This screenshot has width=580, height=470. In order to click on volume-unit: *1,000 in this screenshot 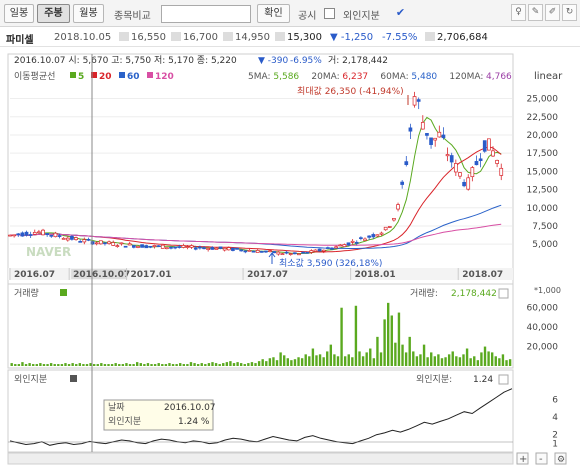, I will do `click(547, 290)`.